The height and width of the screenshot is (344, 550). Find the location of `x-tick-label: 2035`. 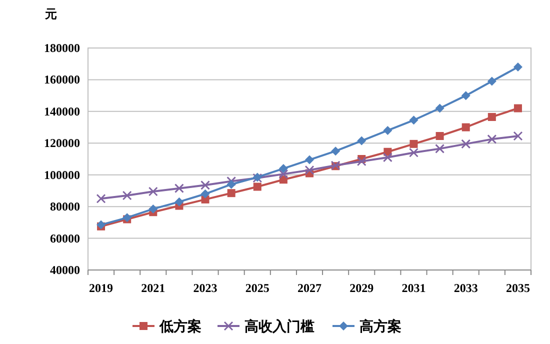

x-tick-label: 2035 is located at coordinates (518, 288).